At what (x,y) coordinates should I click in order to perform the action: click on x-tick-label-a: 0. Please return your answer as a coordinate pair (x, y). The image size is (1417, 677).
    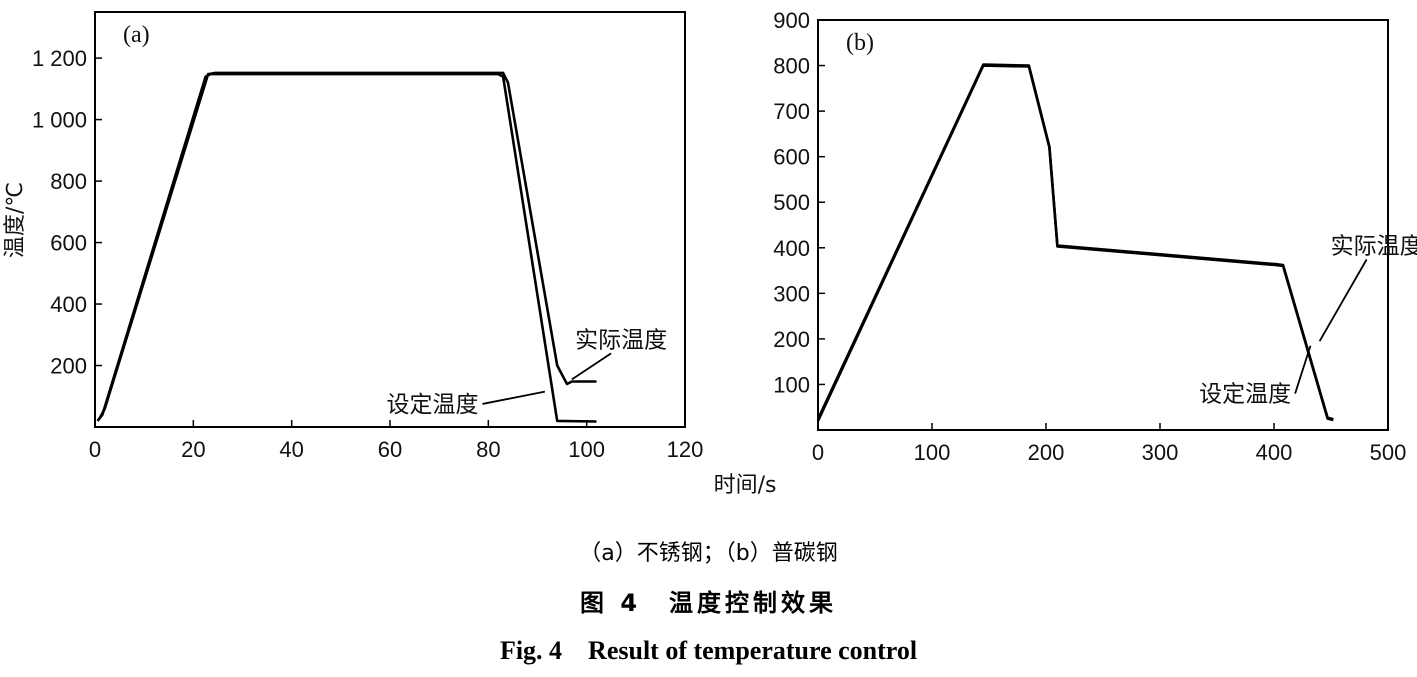
    Looking at the image, I should click on (95, 449).